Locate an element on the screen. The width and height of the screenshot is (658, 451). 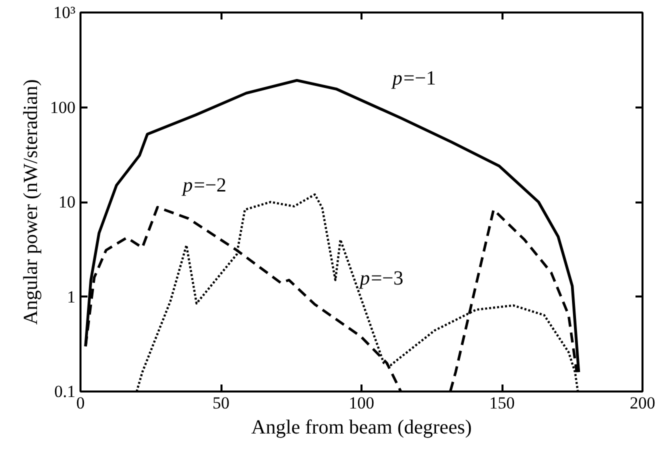
x-tick-label: 200 is located at coordinates (643, 403).